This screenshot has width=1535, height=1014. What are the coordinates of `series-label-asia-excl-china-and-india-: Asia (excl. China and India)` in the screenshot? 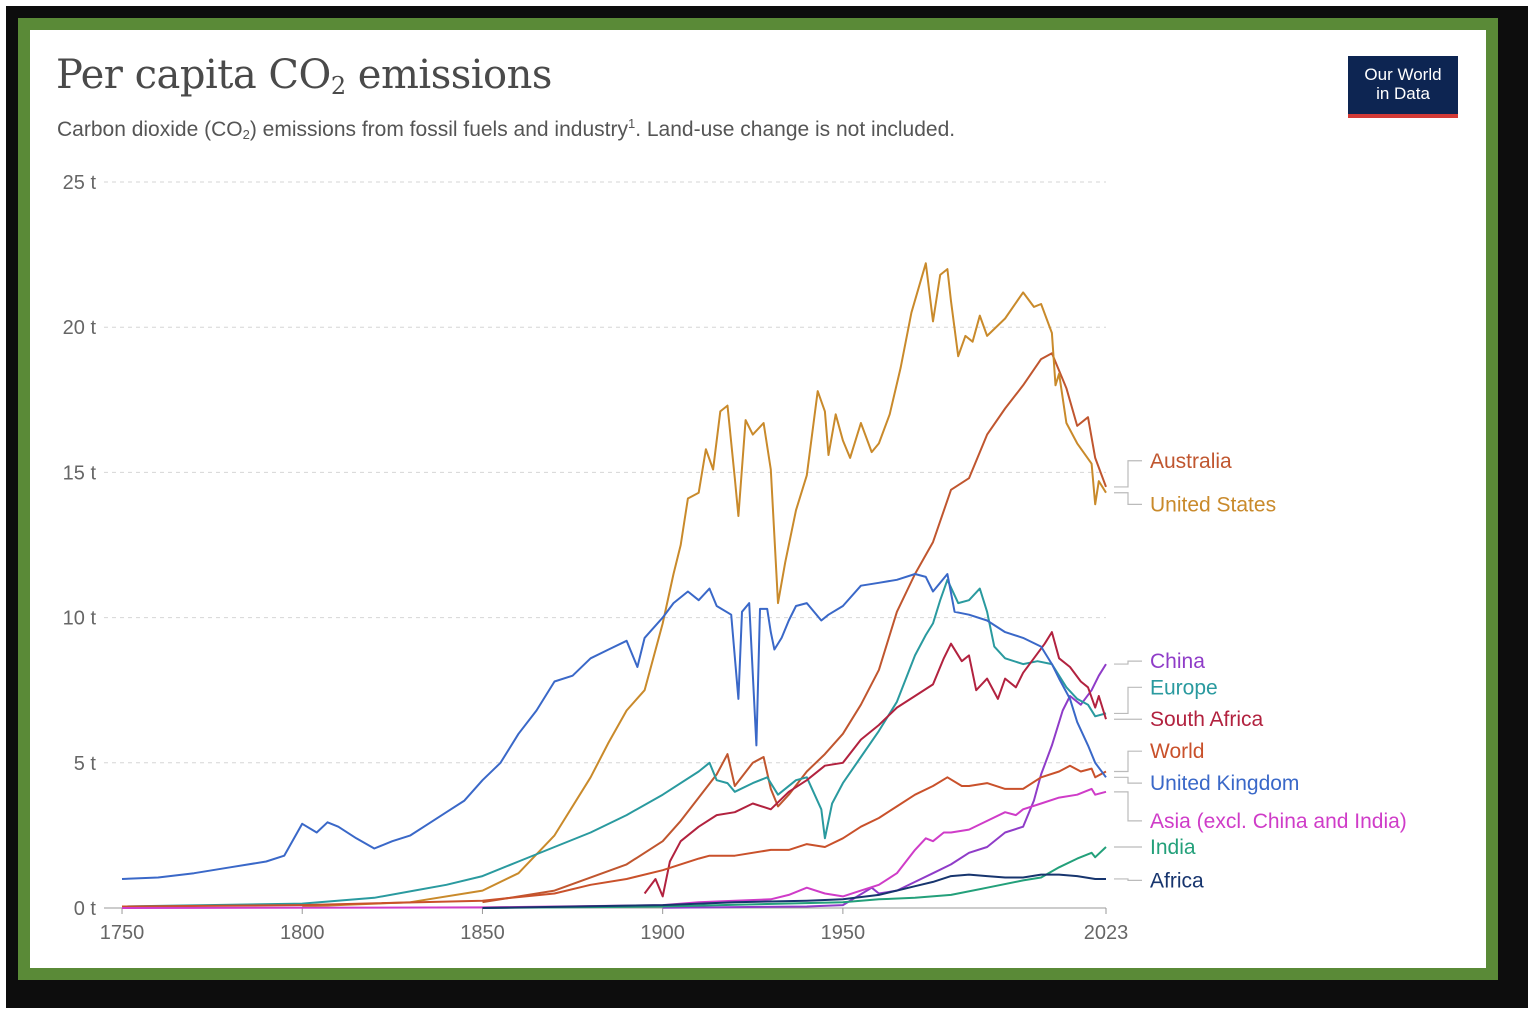 It's located at (1278, 821).